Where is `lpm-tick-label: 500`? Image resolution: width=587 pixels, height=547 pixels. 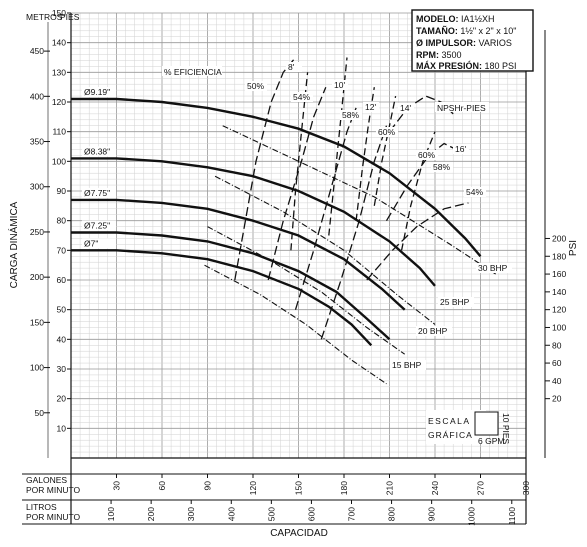
lpm-tick-label: 500 is located at coordinates (271, 514).